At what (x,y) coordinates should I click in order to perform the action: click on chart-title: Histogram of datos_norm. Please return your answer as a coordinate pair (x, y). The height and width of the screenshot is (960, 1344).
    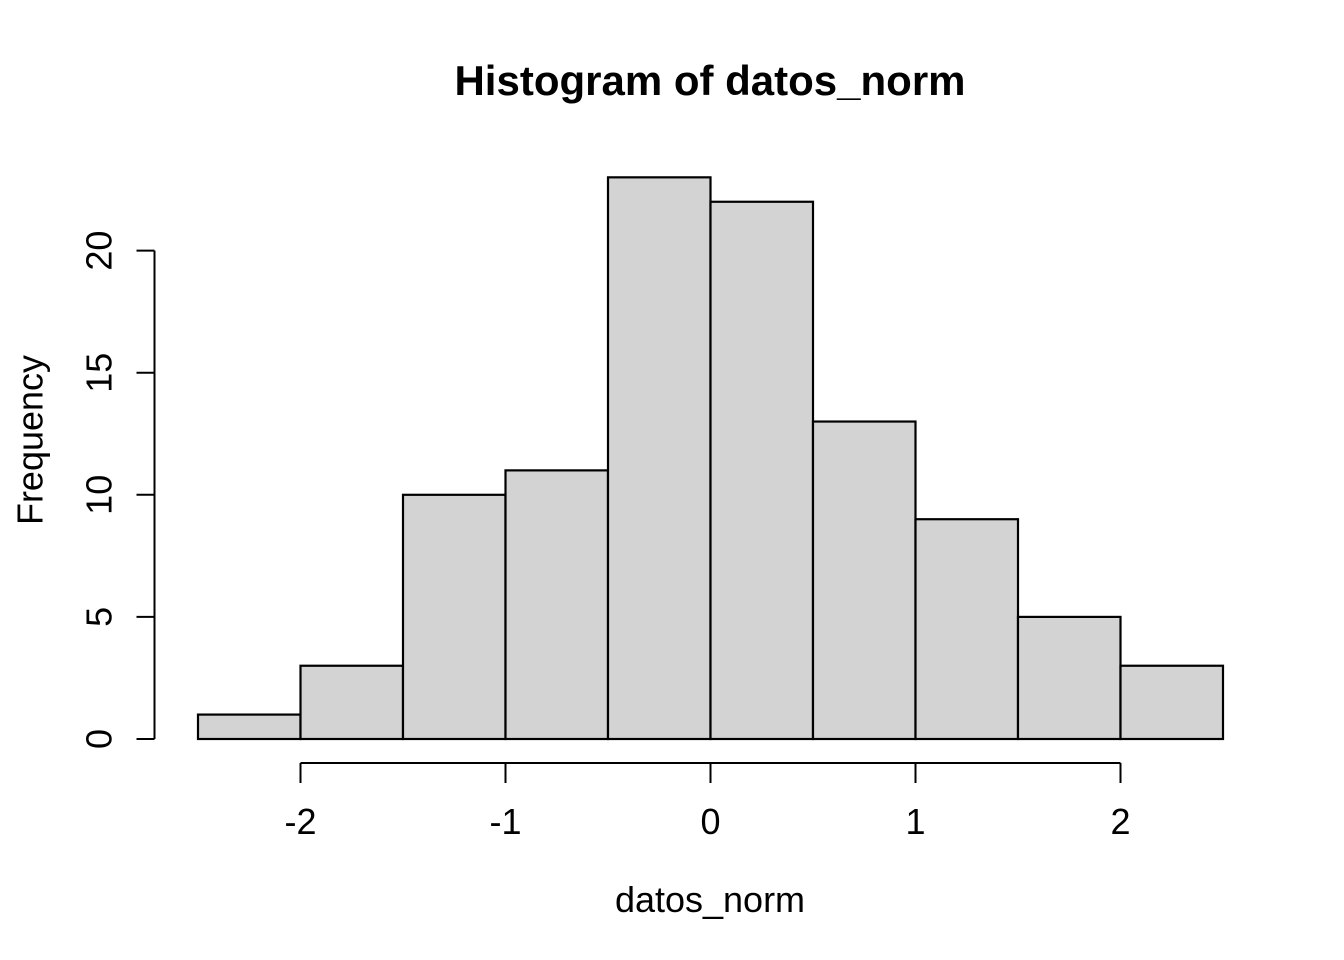
    Looking at the image, I should click on (709, 80).